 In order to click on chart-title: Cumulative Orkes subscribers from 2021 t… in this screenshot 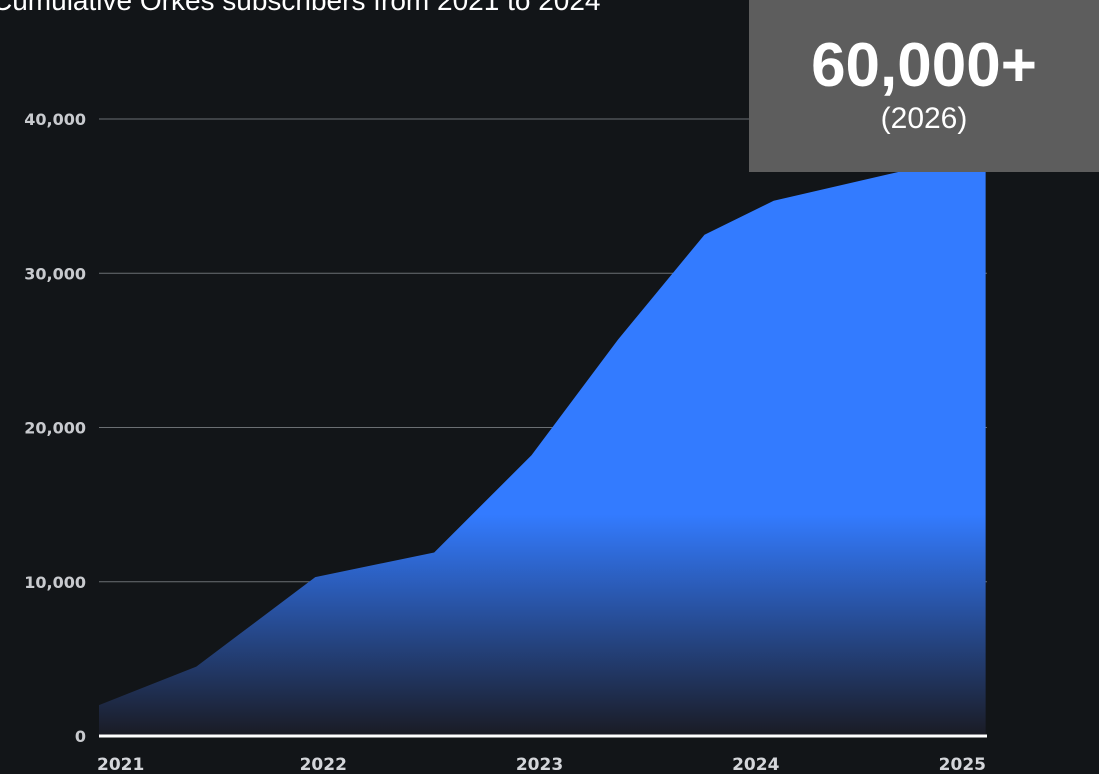, I will do `click(300, 8)`.